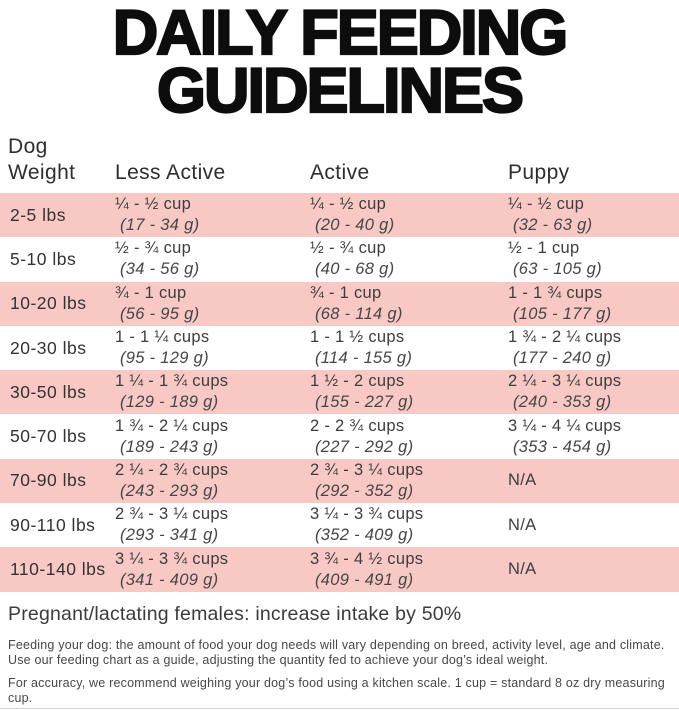 The image size is (679, 710). What do you see at coordinates (48, 391) in the screenshot?
I see `dog-weight-cell: 30-50 lbs` at bounding box center [48, 391].